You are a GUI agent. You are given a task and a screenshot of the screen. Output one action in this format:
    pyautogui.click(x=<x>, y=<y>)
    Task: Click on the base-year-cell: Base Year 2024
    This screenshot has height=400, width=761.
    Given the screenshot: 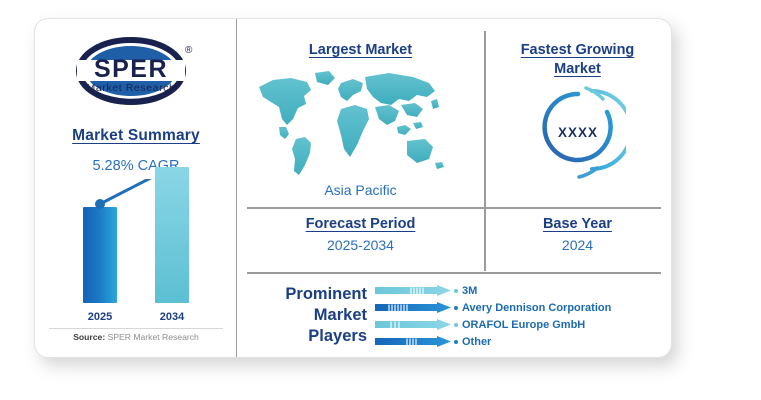 What is the action you would take?
    pyautogui.click(x=577, y=239)
    